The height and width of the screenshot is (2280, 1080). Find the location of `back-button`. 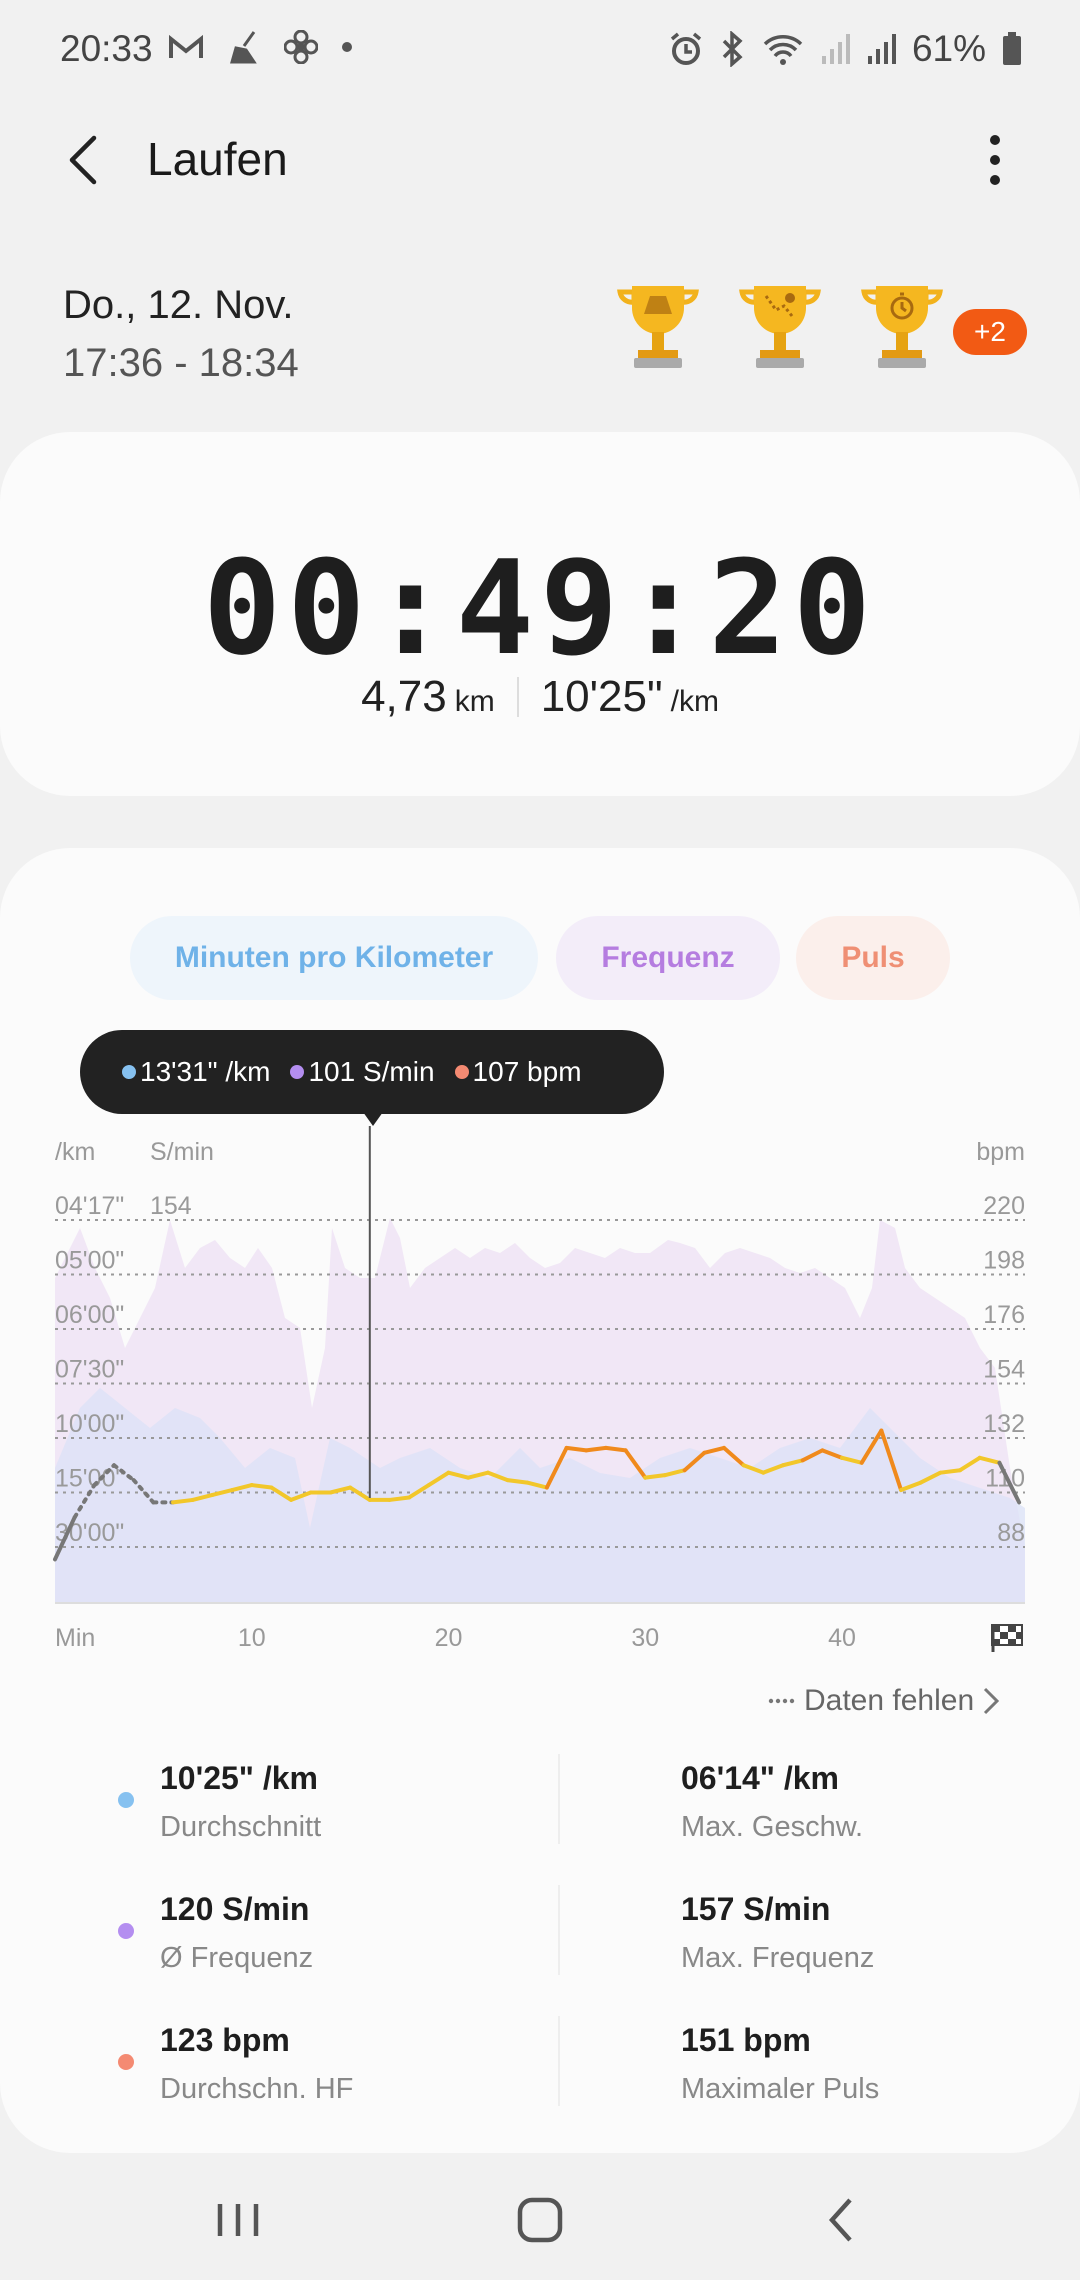

back-button is located at coordinates (84, 160).